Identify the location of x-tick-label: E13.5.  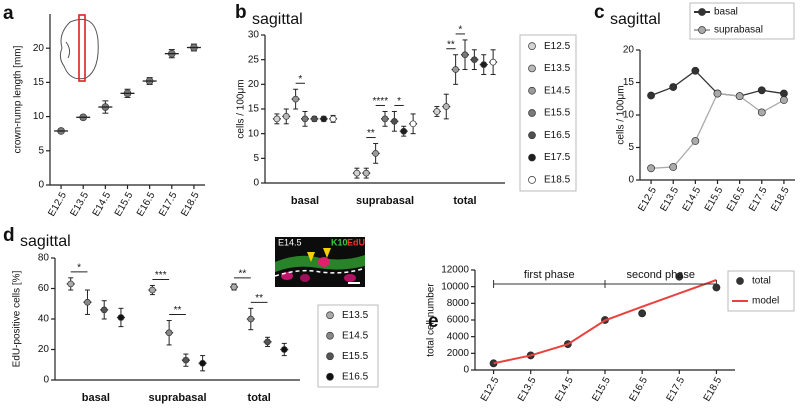
(80, 204).